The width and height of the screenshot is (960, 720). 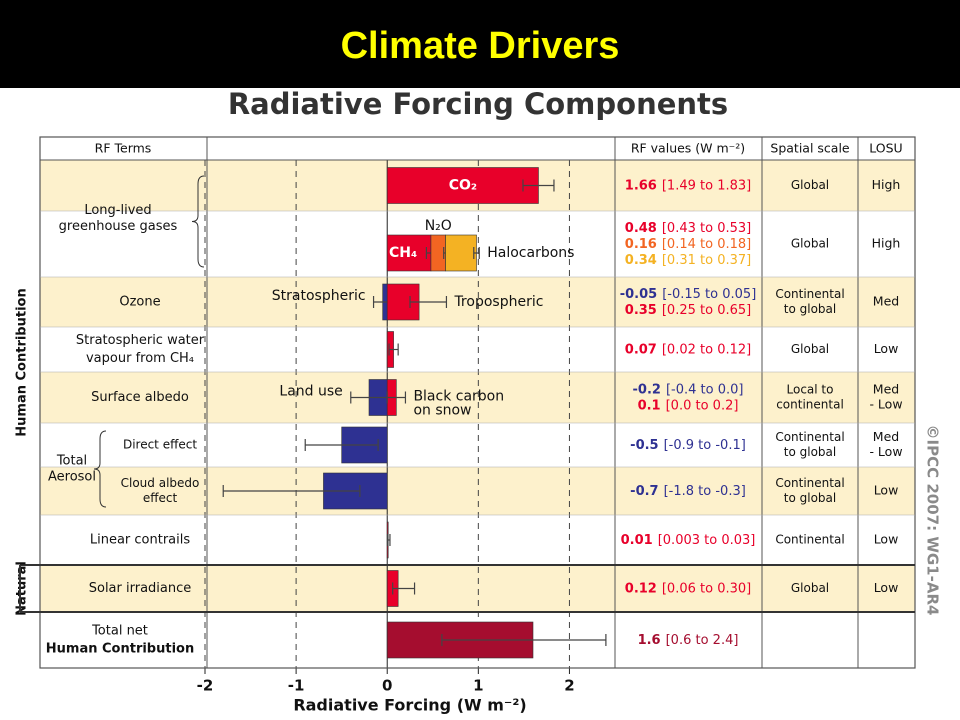 I want to click on rf-value: 0.48 [0.43 to 0.53], so click(x=688, y=228).